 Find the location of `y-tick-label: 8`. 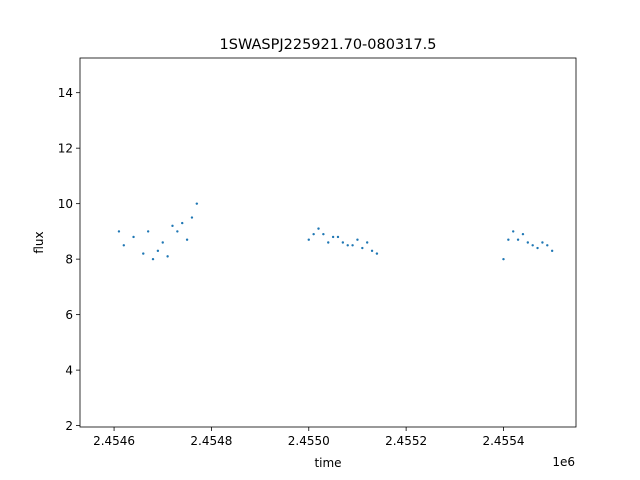

y-tick-label: 8 is located at coordinates (69, 259).